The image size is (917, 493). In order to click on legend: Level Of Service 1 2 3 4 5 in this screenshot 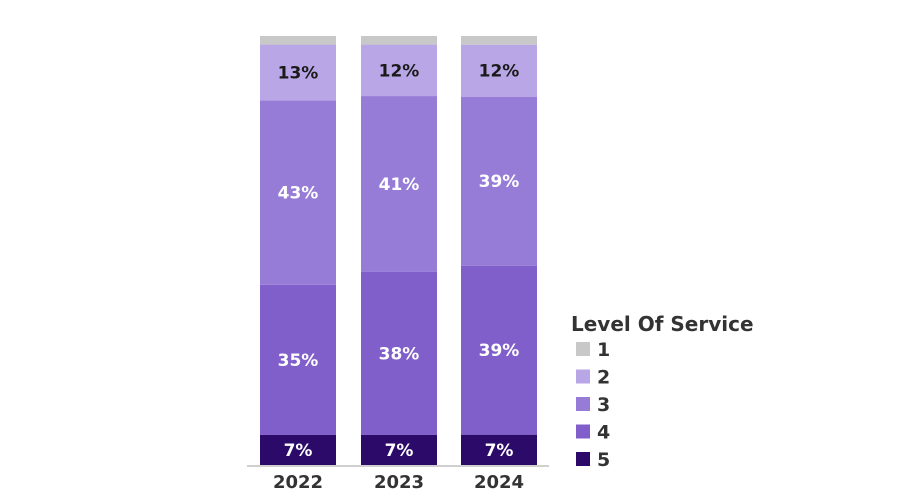, I will do `click(662, 391)`.